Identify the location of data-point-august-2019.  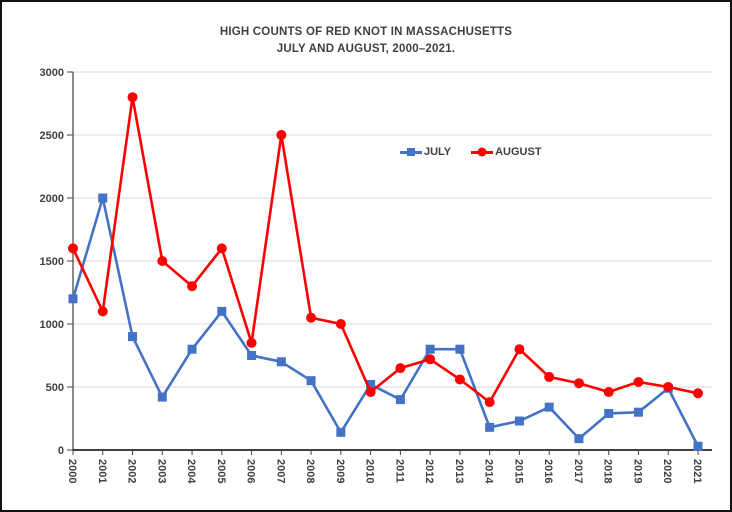
(638, 381).